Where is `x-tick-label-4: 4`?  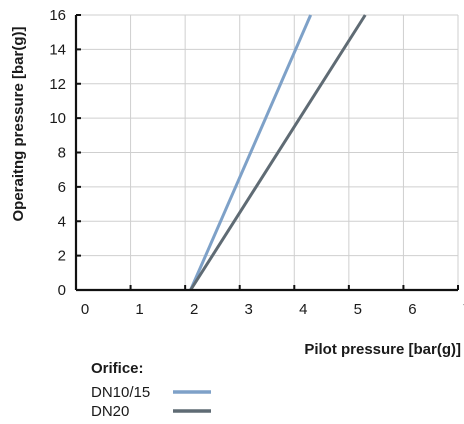
x-tick-label-4: 4 is located at coordinates (303, 309).